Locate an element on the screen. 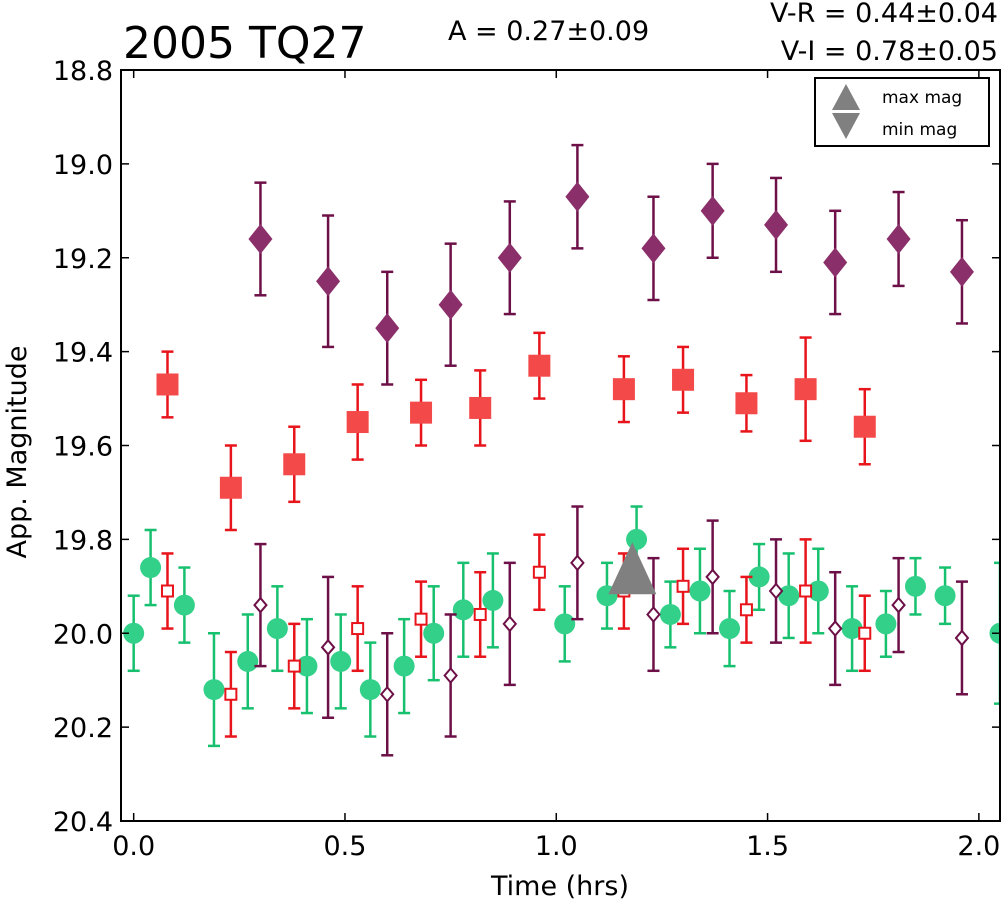 This screenshot has height=904, width=1001. y-tick-label: 18.8 is located at coordinates (83, 71).